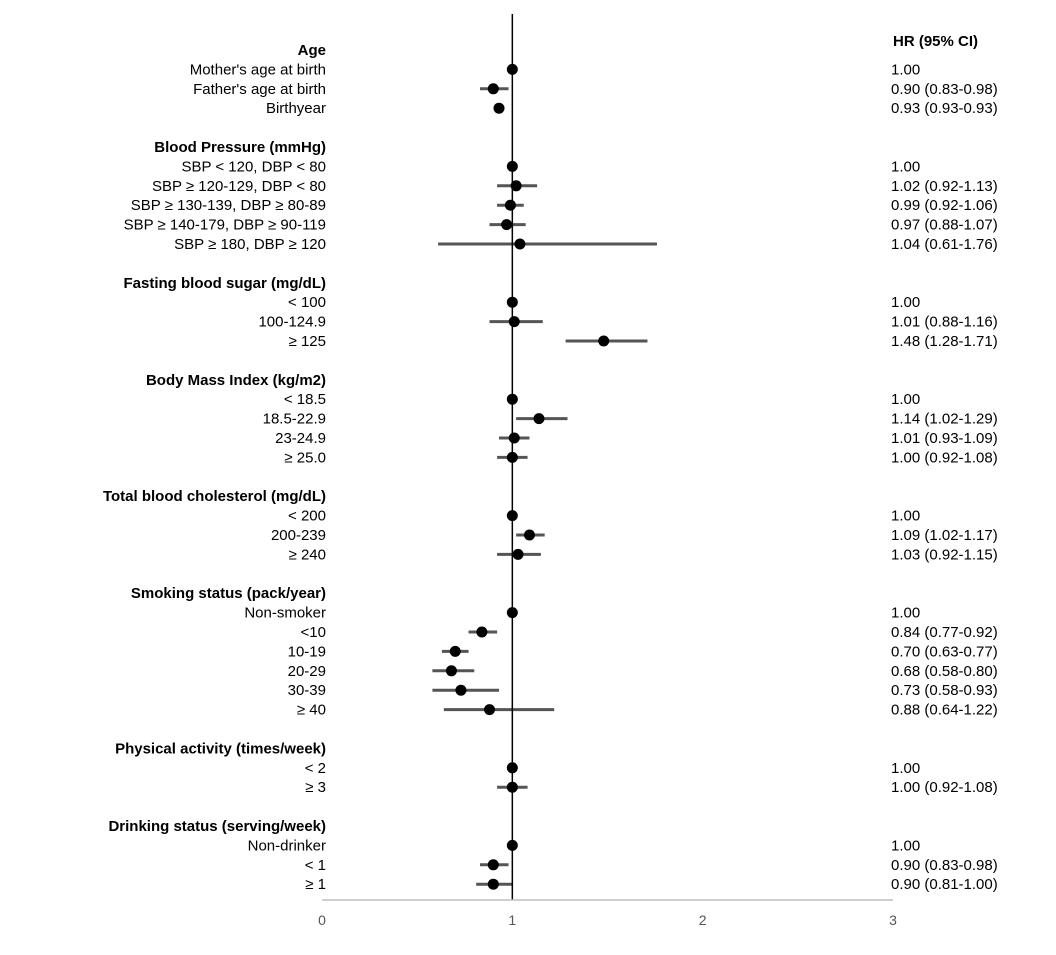  What do you see at coordinates (285, 613) in the screenshot?
I see `row-label: Non-smoker` at bounding box center [285, 613].